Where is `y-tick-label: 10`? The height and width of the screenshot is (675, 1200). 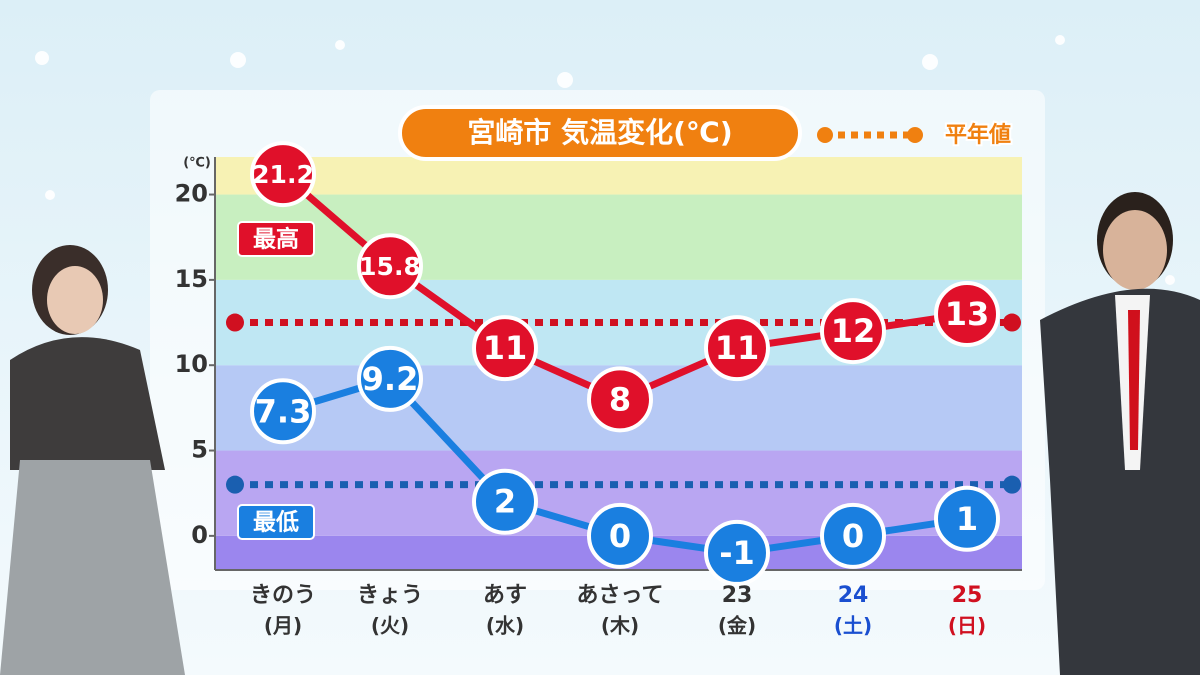 y-tick-label: 10 is located at coordinates (191, 364).